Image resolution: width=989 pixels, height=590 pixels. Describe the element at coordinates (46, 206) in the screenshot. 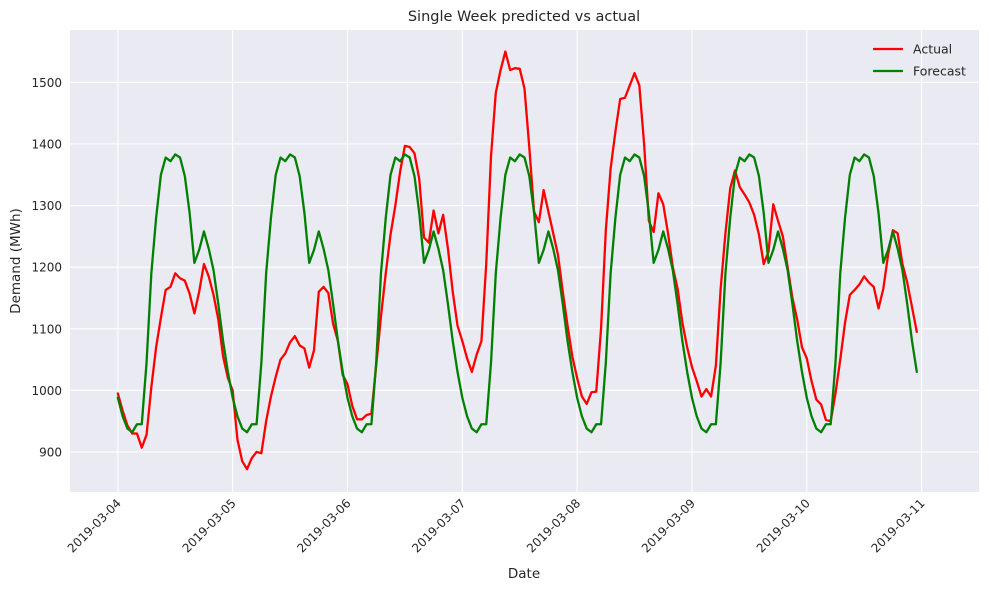

I see `y-tick-label: 1300` at that location.